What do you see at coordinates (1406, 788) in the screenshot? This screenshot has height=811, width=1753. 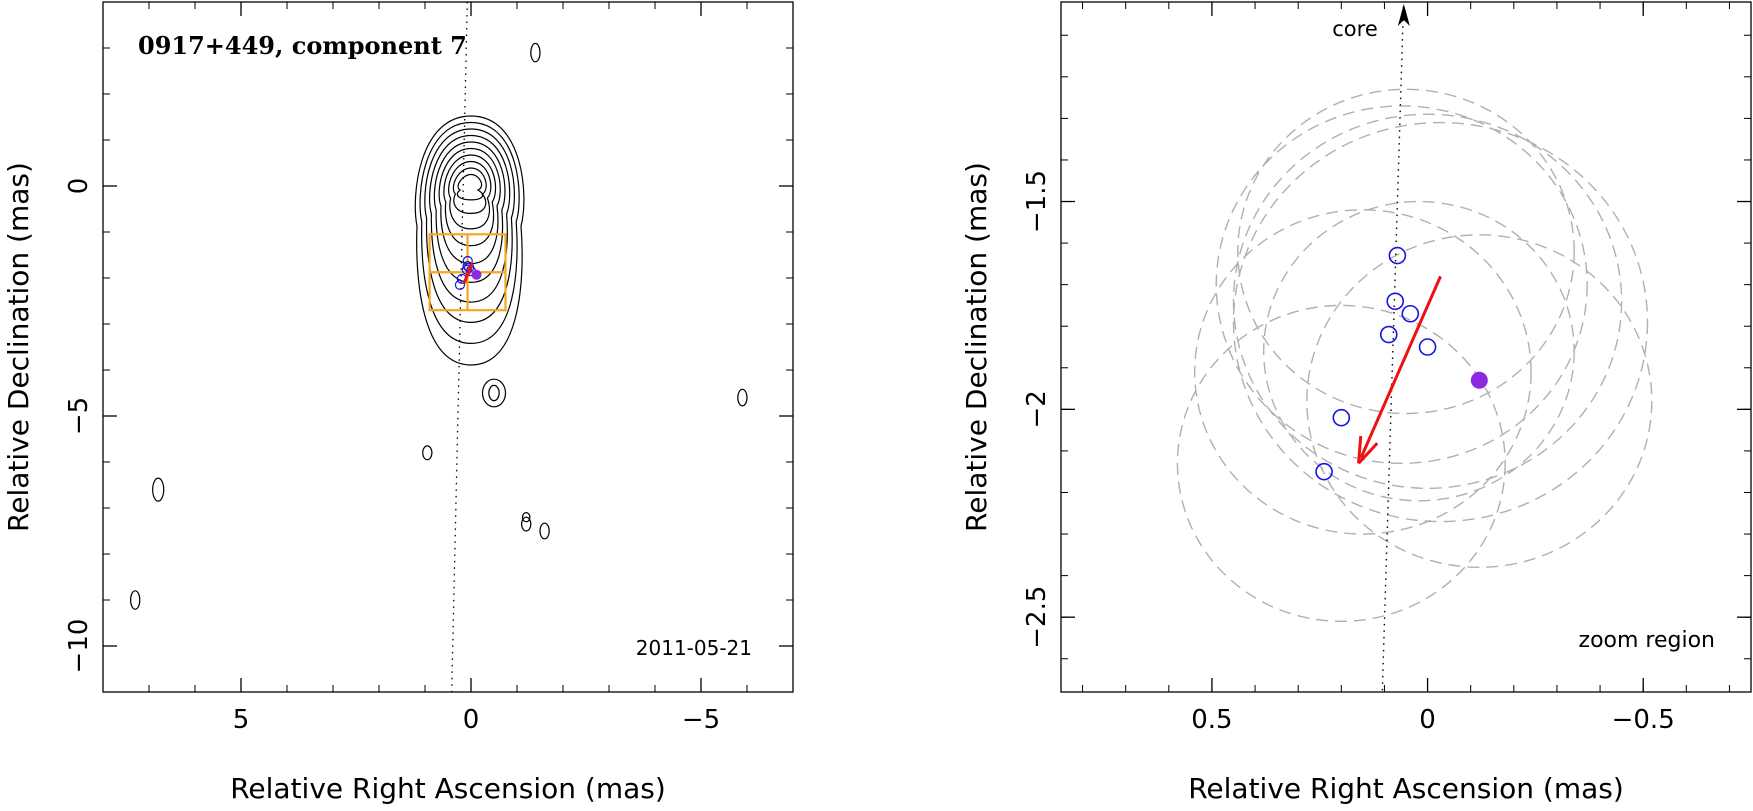 I see `right-x-axis-label: Relative Right Ascension (mas)` at bounding box center [1406, 788].